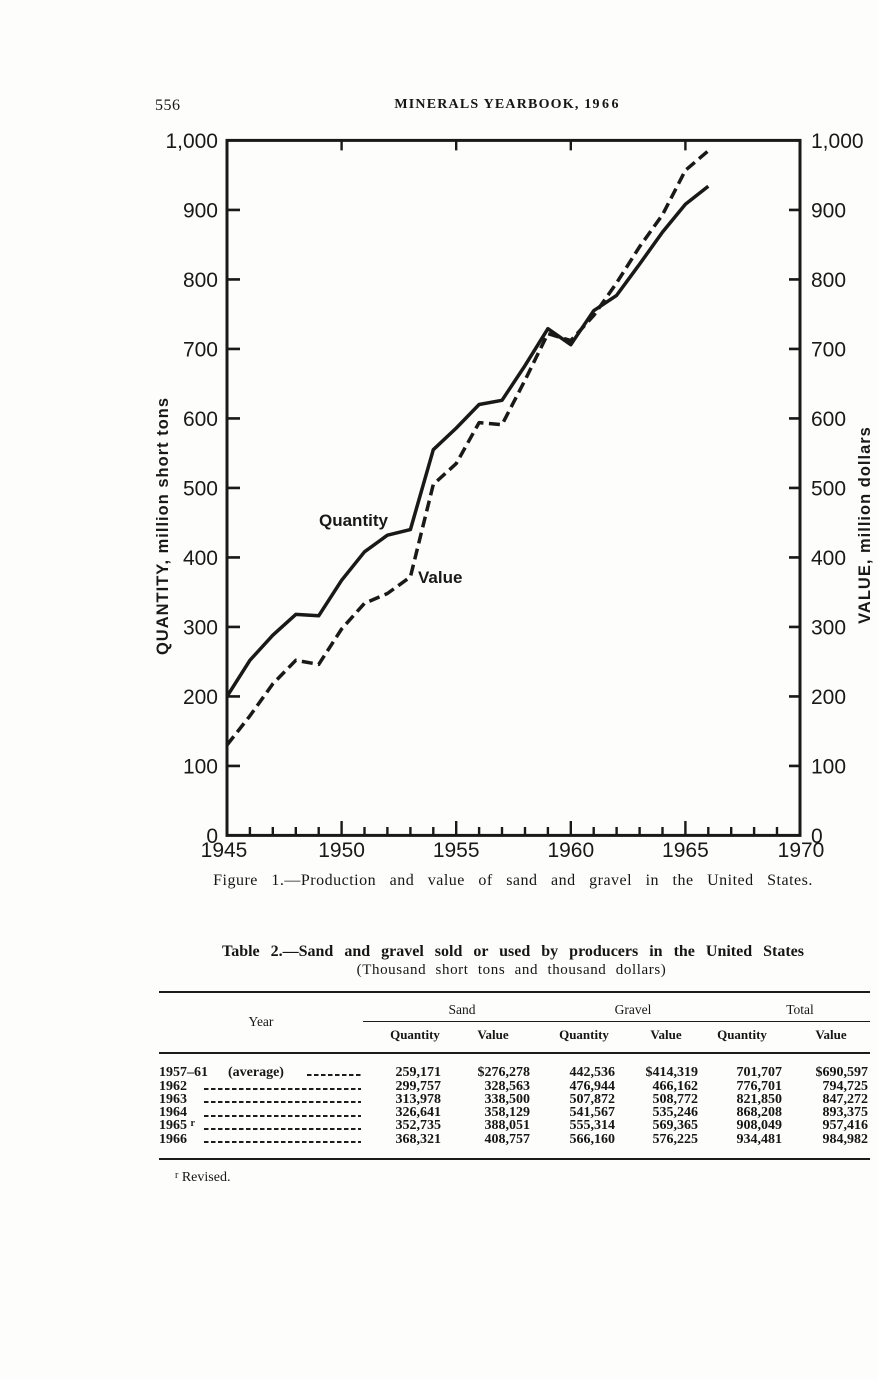 The image size is (878, 1380). What do you see at coordinates (353, 520) in the screenshot?
I see `svg-text: Quantity` at bounding box center [353, 520].